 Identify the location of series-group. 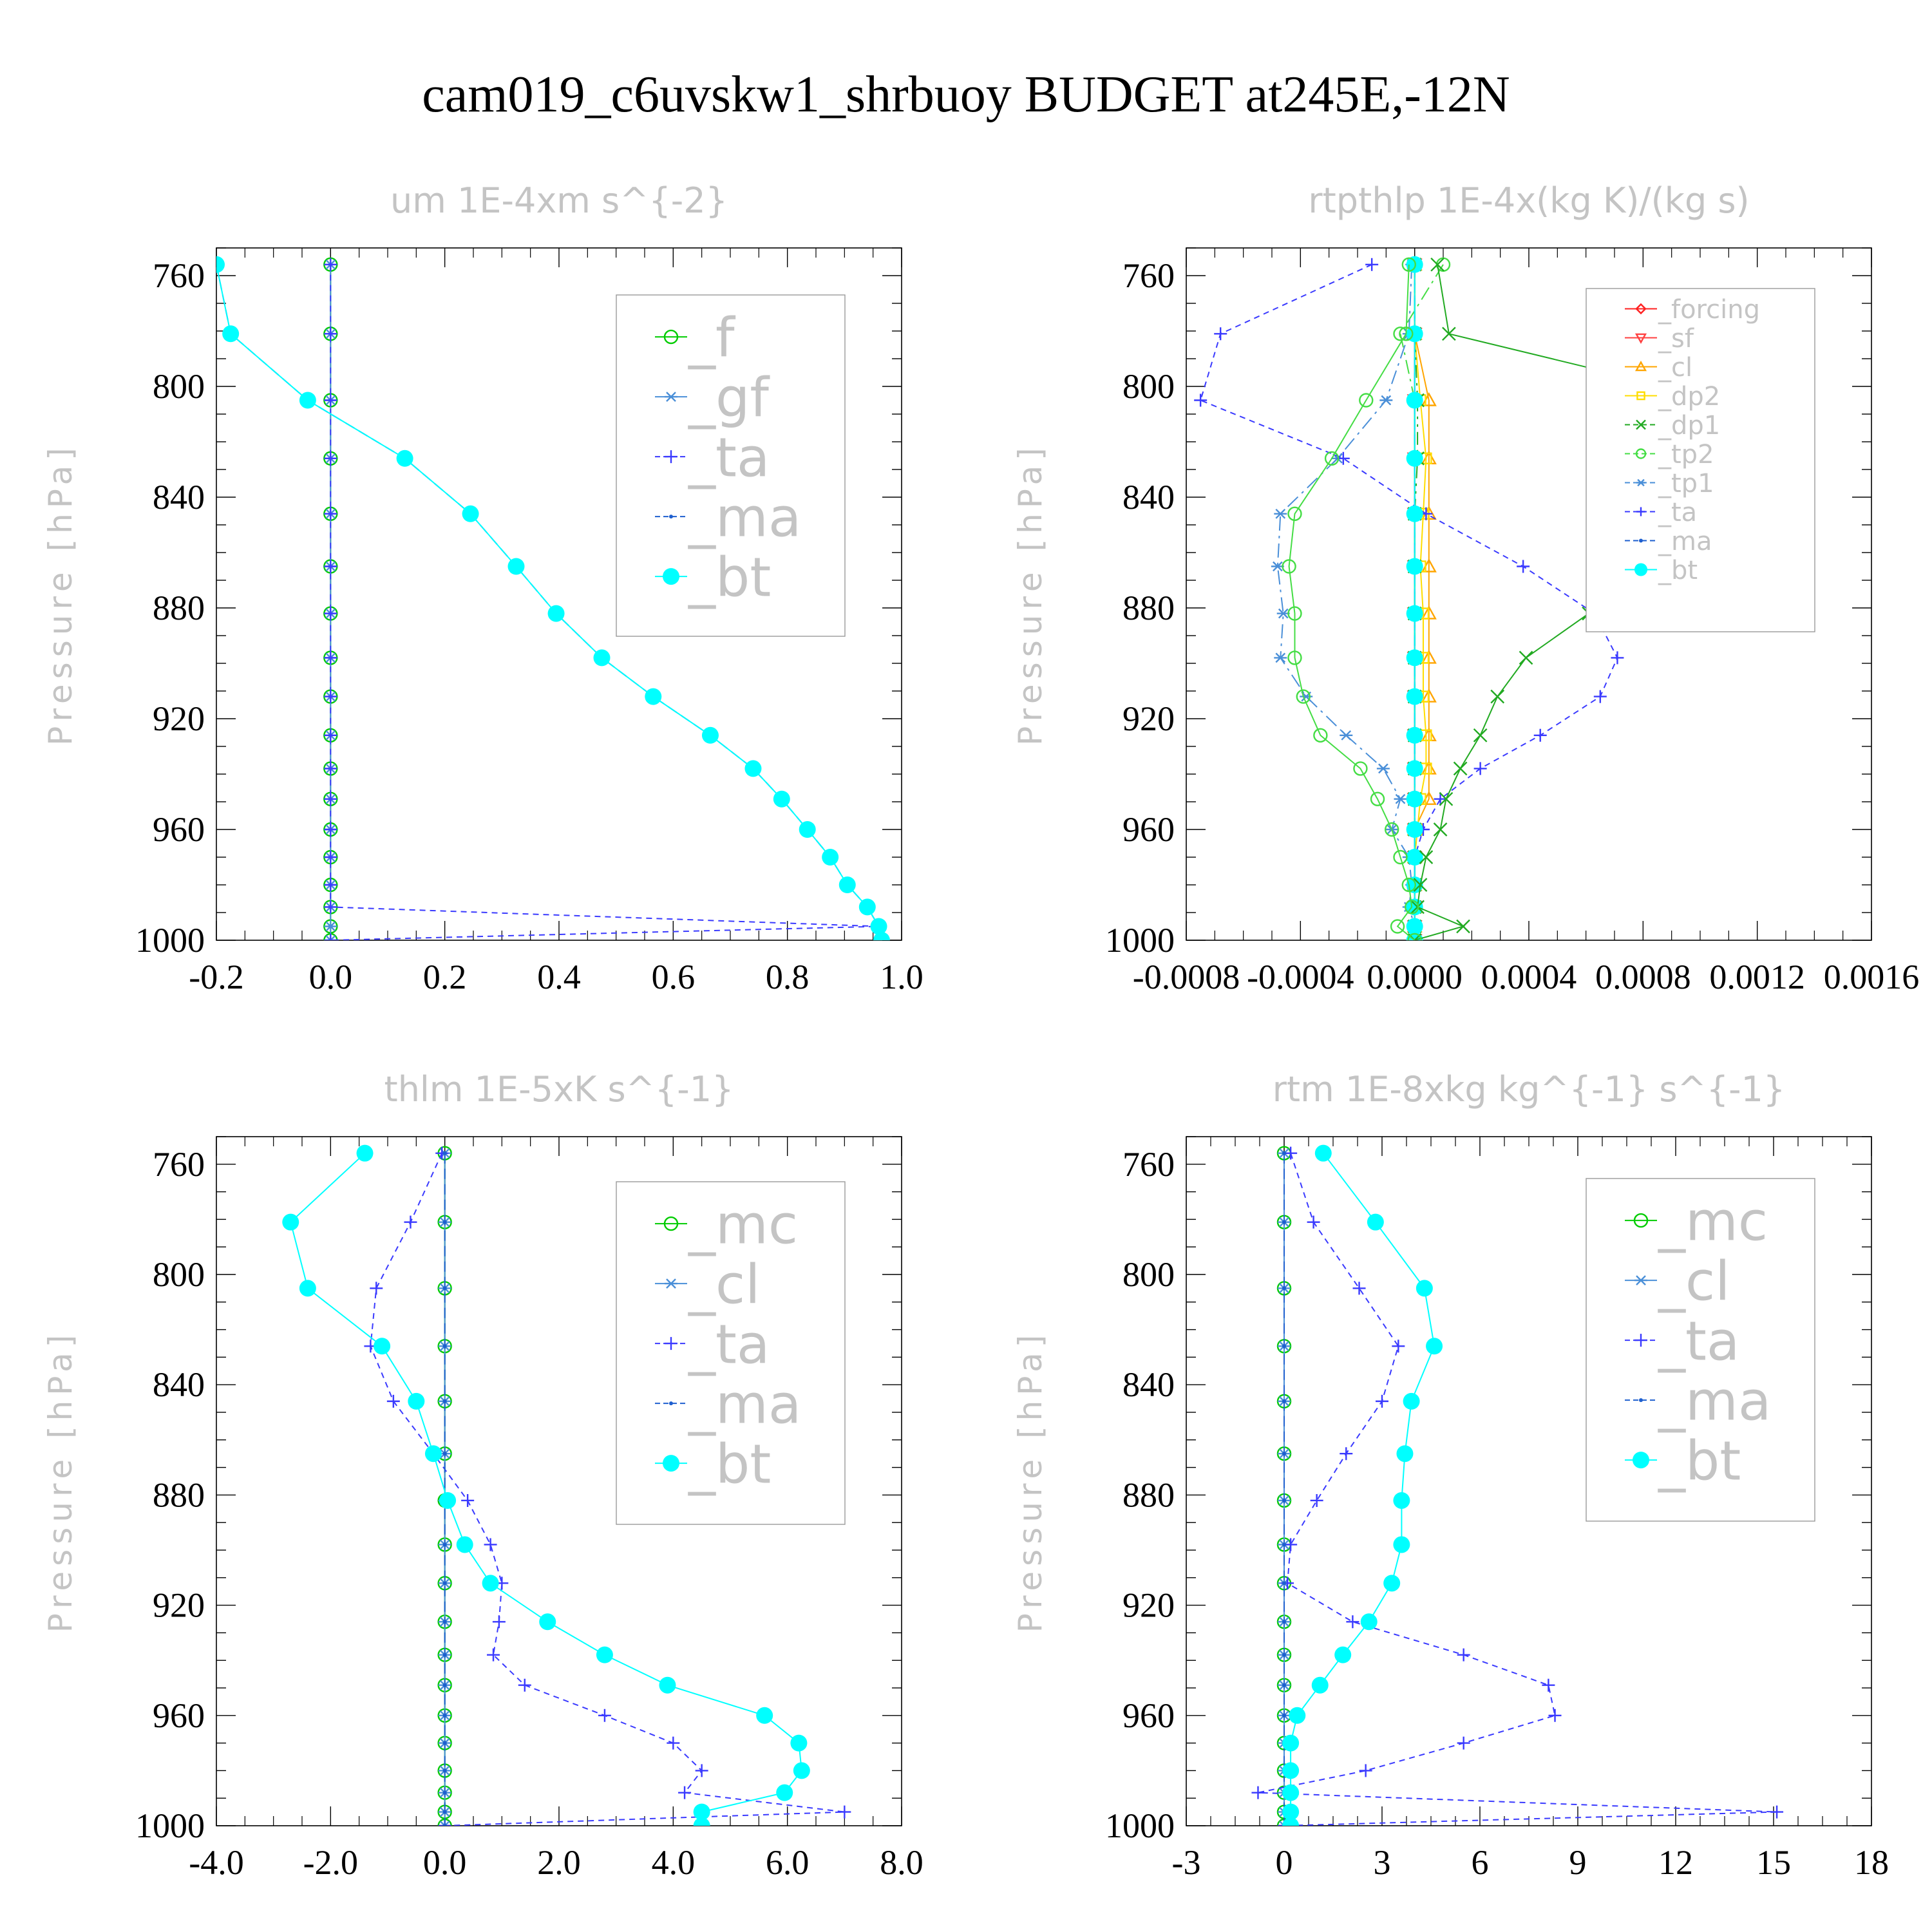
(566, 1485).